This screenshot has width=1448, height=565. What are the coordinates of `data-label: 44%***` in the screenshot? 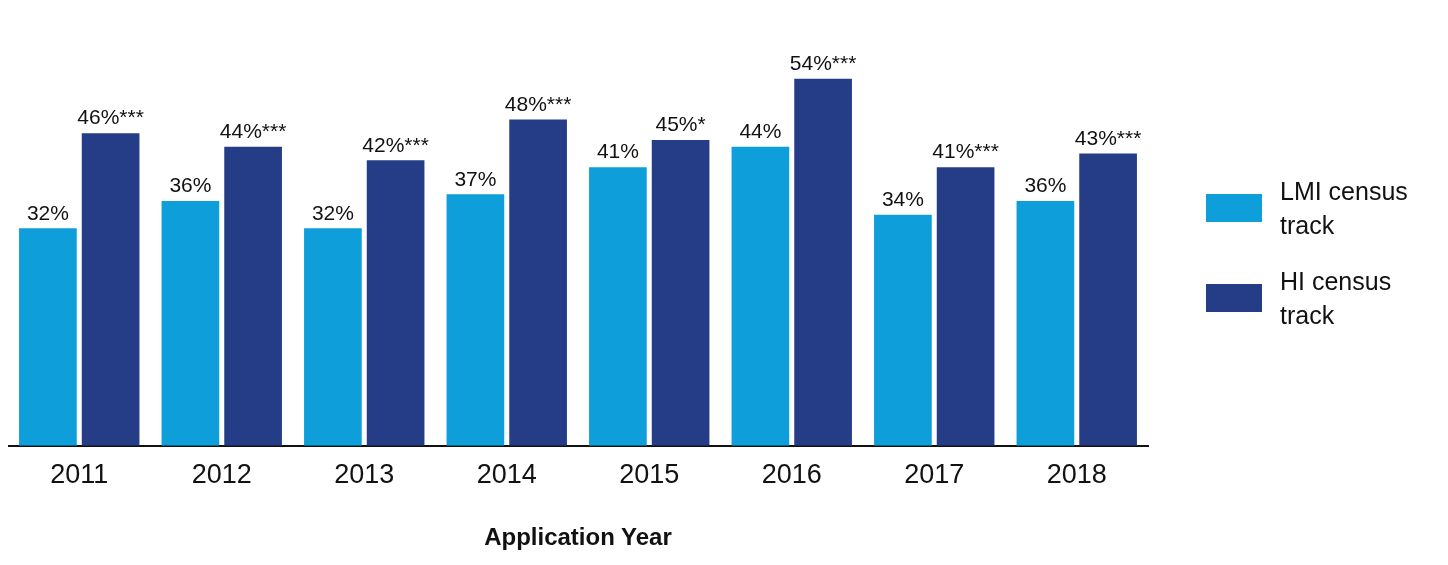 It's located at (253, 131).